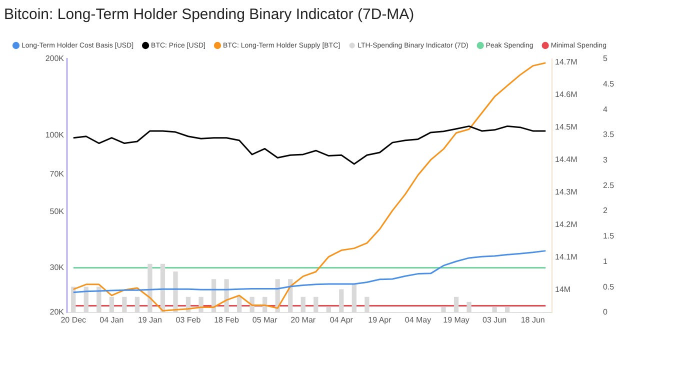 The image size is (680, 383). Describe the element at coordinates (605, 59) in the screenshot. I see `y3-tick-label: 5` at that location.